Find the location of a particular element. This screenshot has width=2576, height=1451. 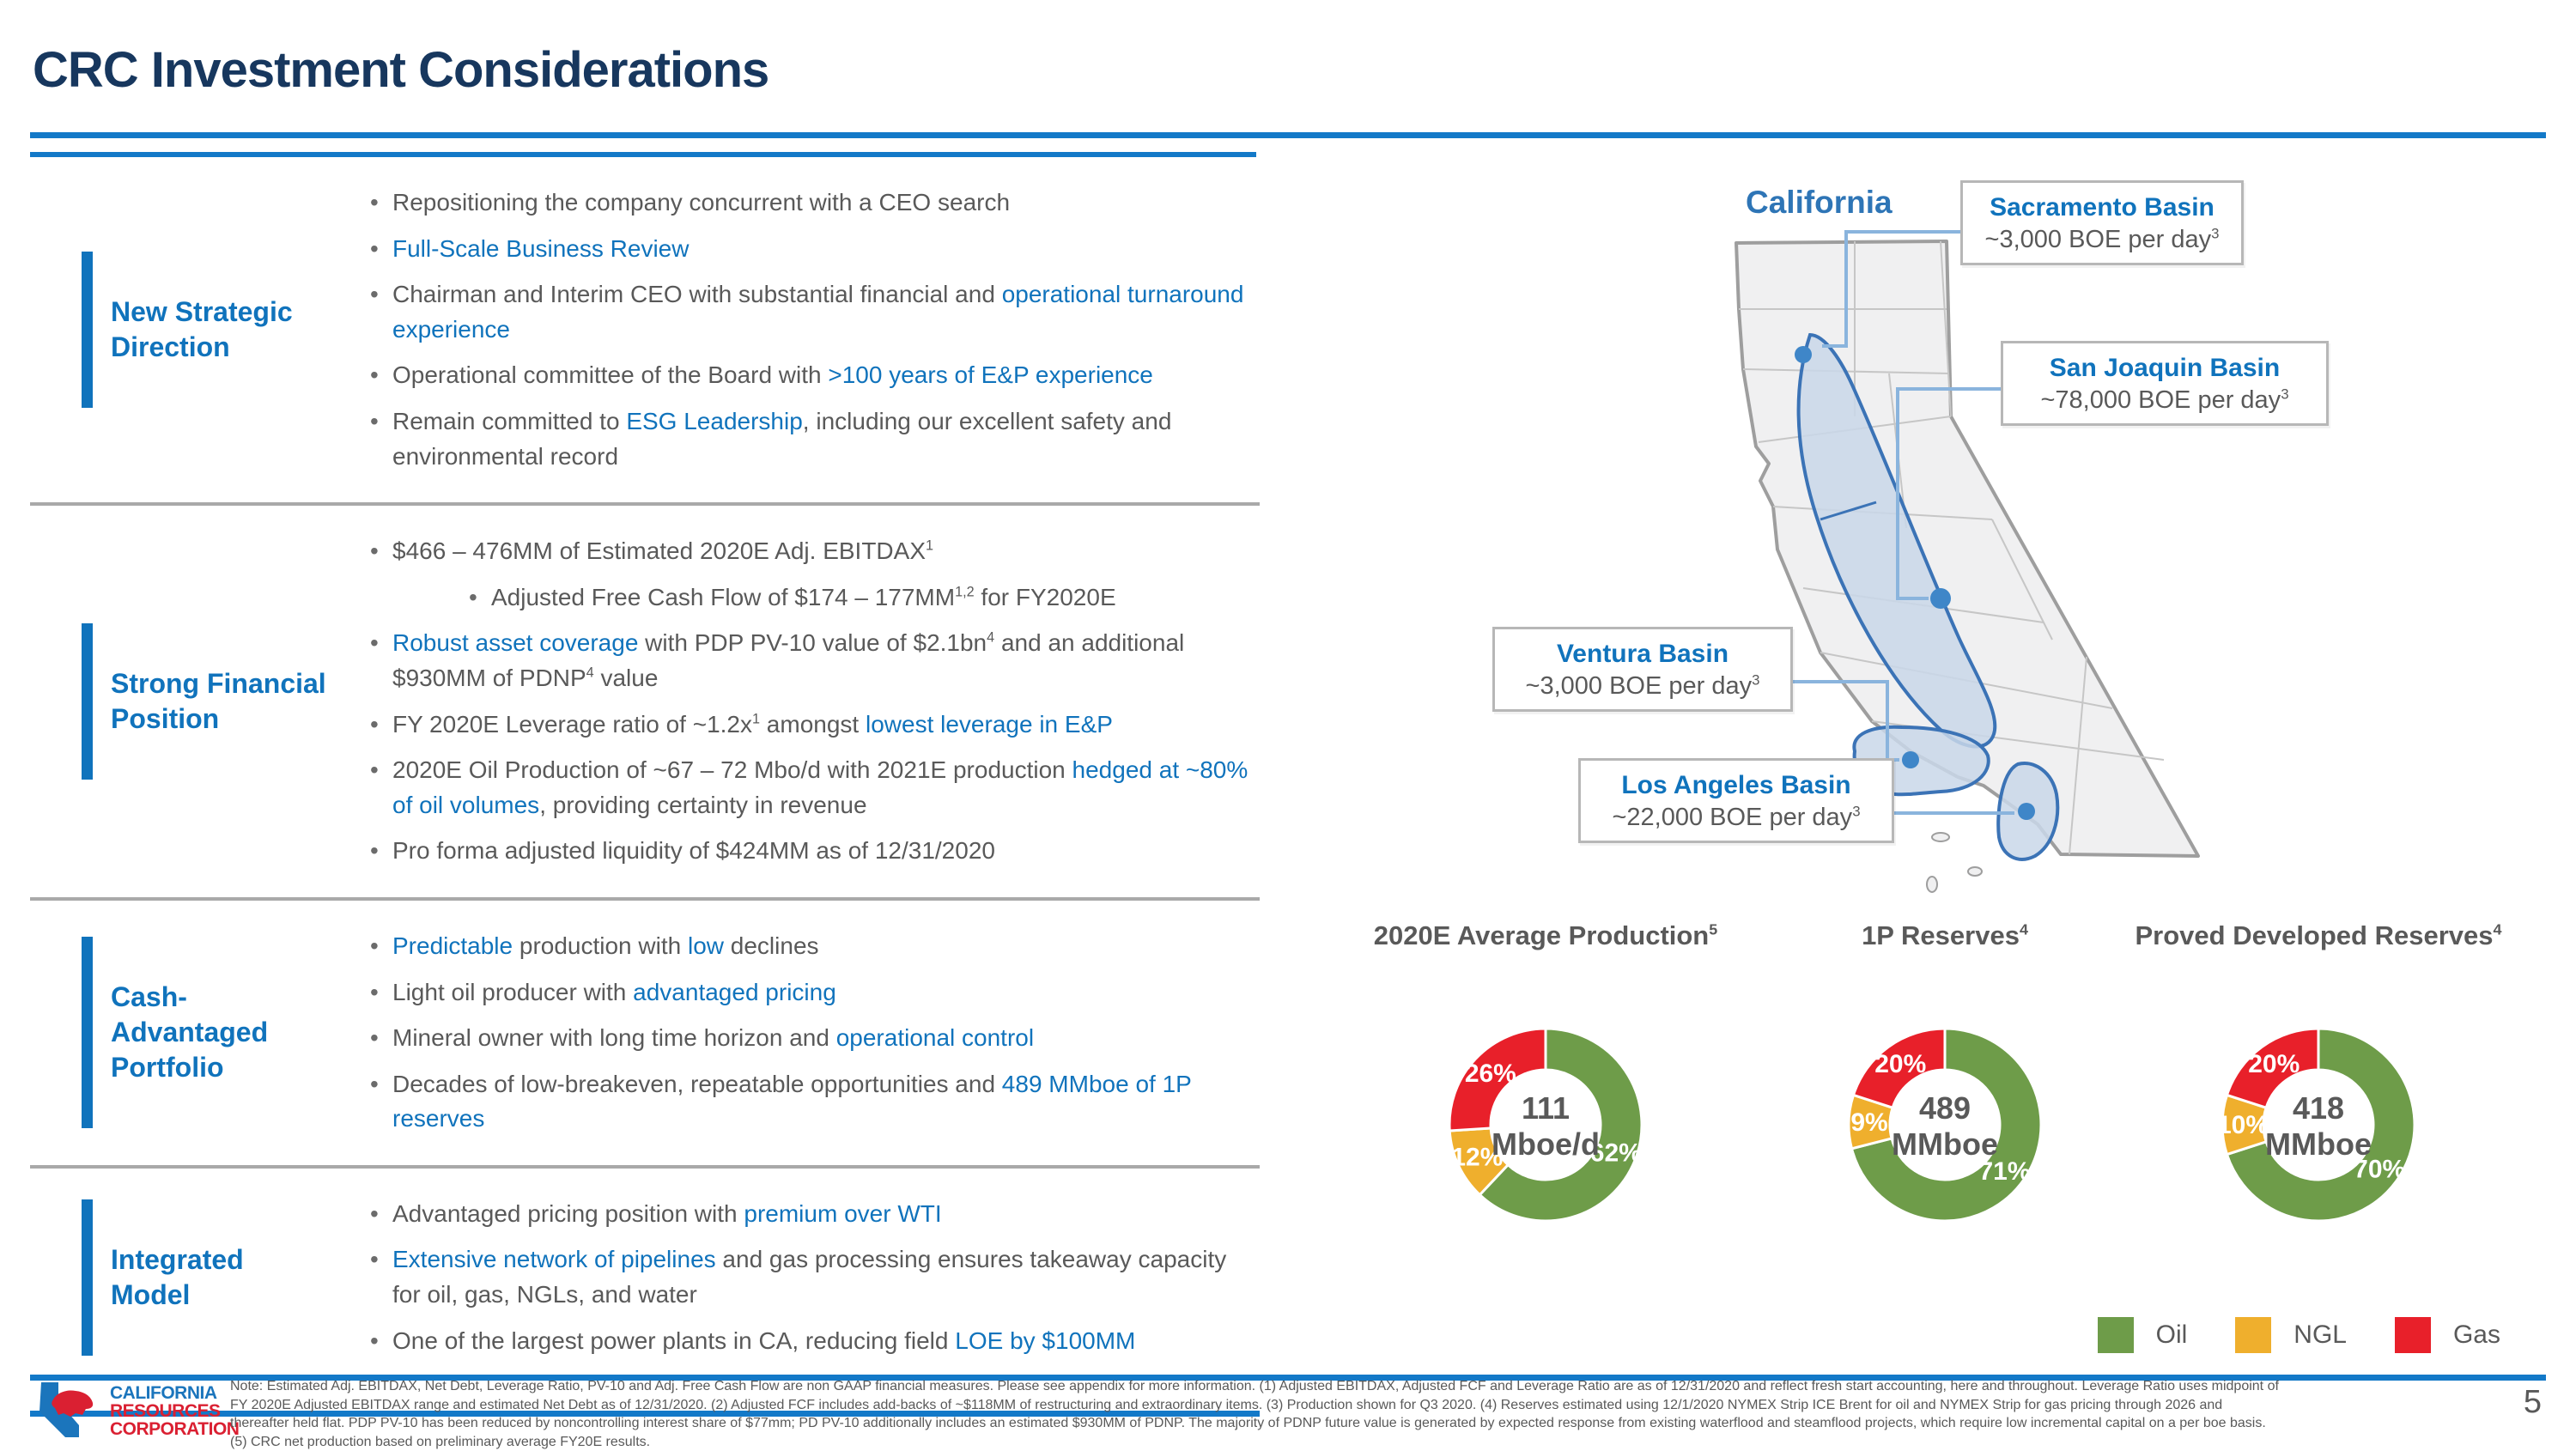

logo-line: CORPORATION is located at coordinates (175, 1429).